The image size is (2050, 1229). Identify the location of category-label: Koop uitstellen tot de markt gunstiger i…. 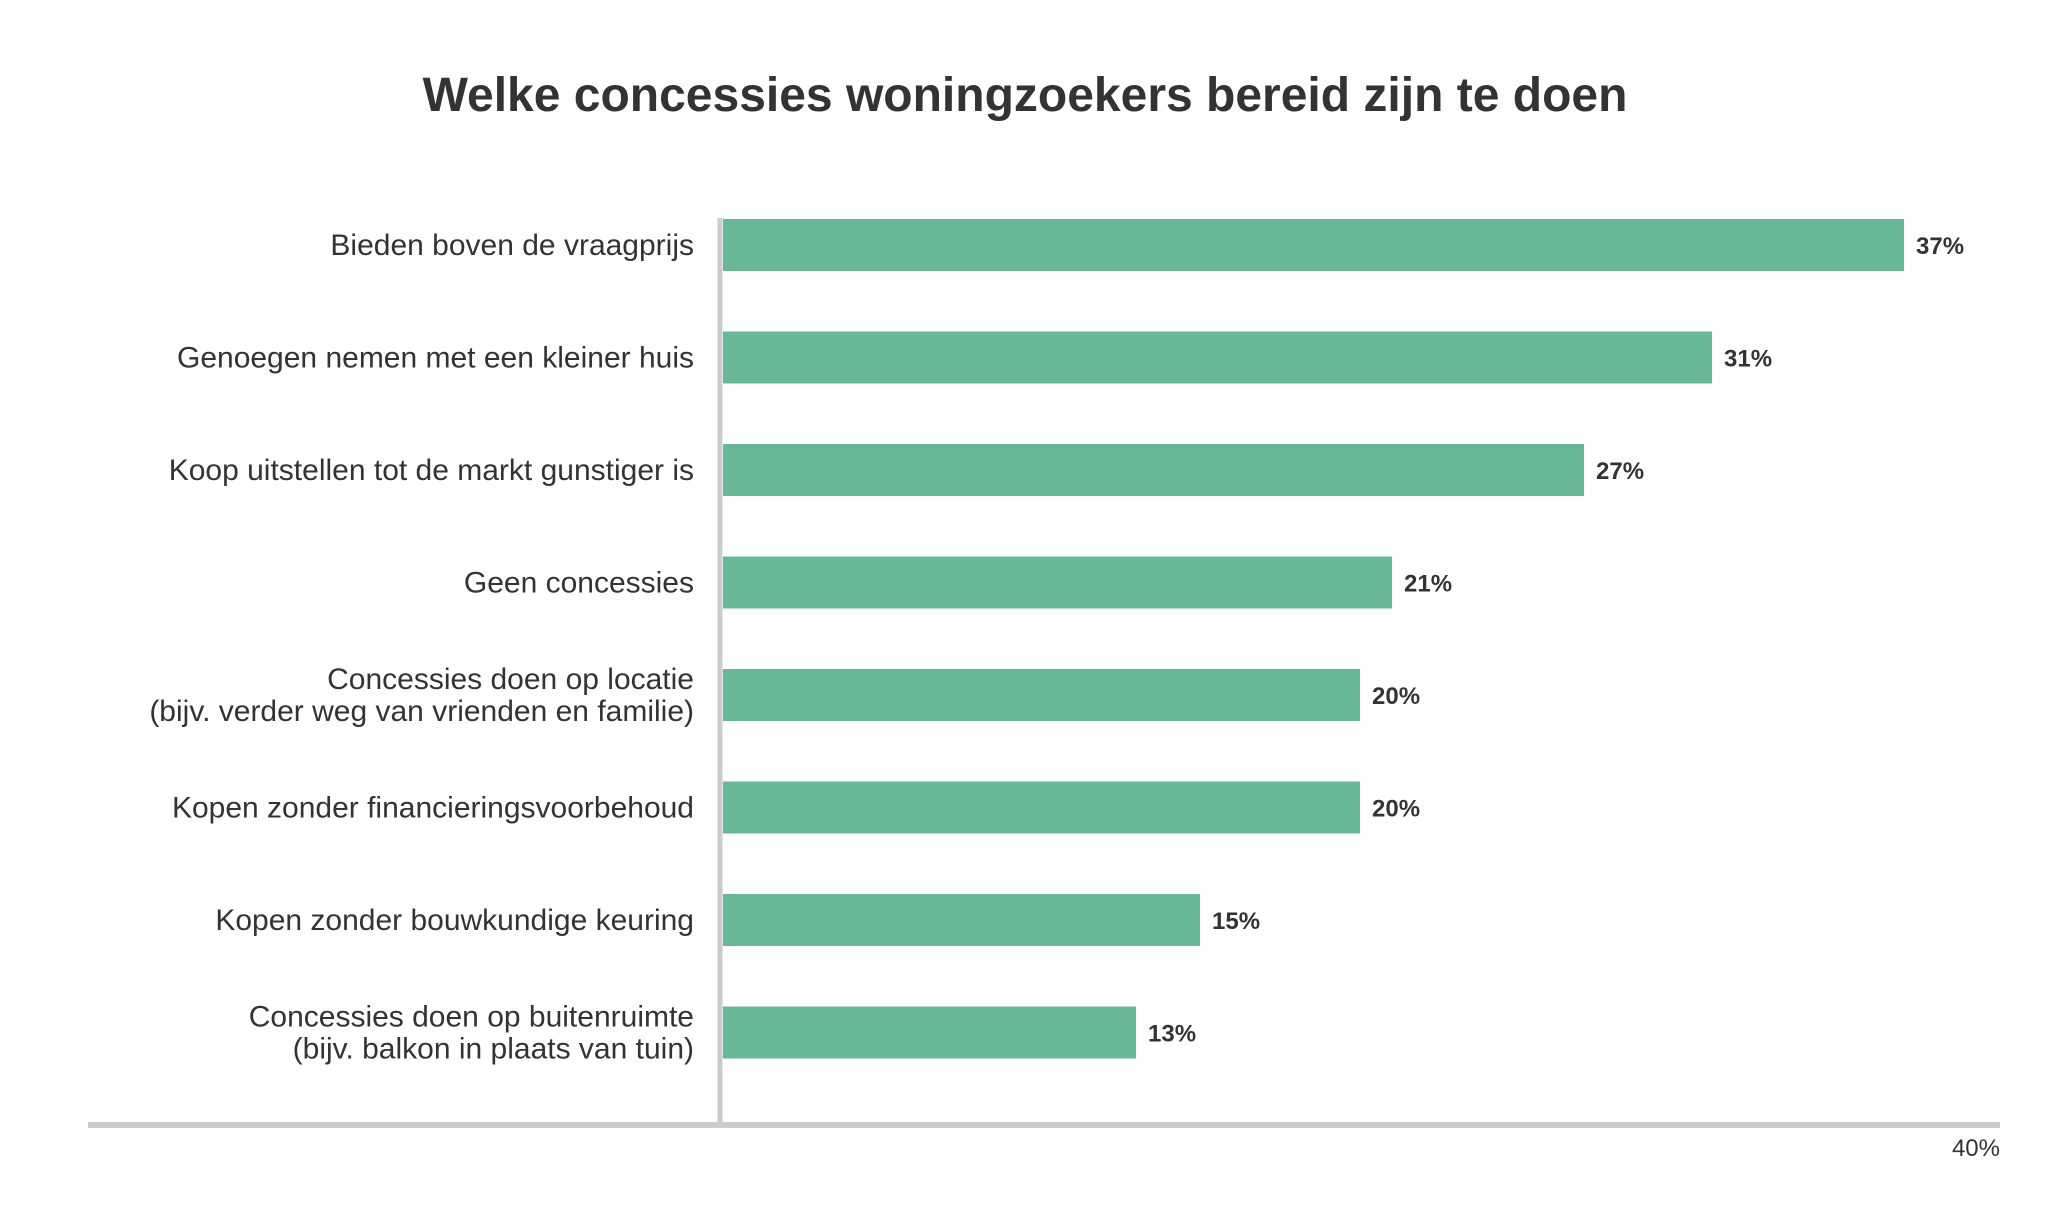
(431, 470).